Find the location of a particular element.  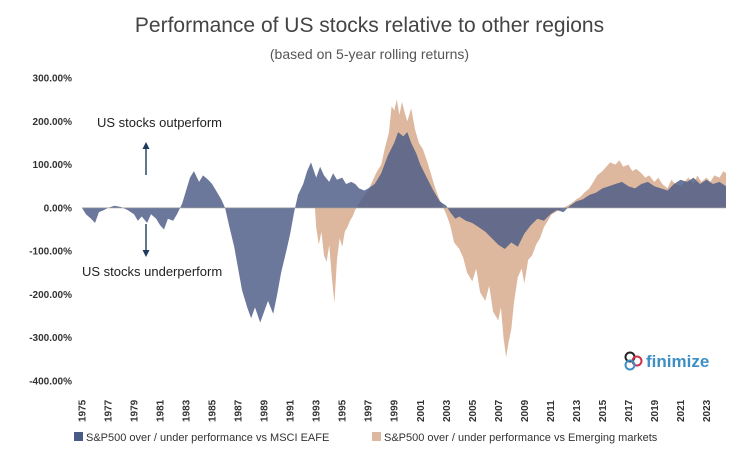

legend-swatch-eafe is located at coordinates (78, 436).